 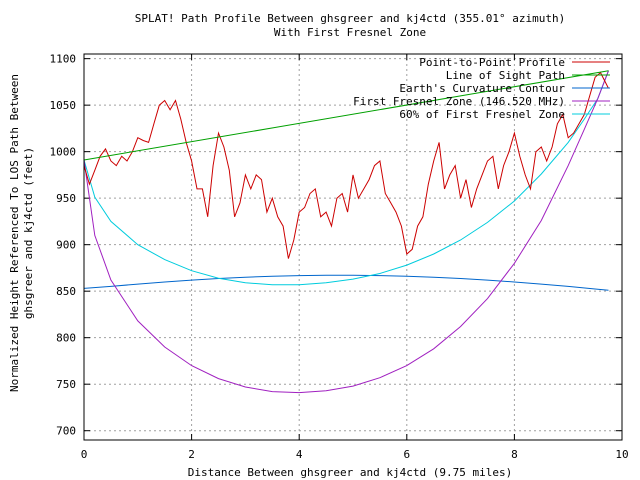 What do you see at coordinates (482, 88) in the screenshot?
I see `legend-label: Earth's Curvature Contour` at bounding box center [482, 88].